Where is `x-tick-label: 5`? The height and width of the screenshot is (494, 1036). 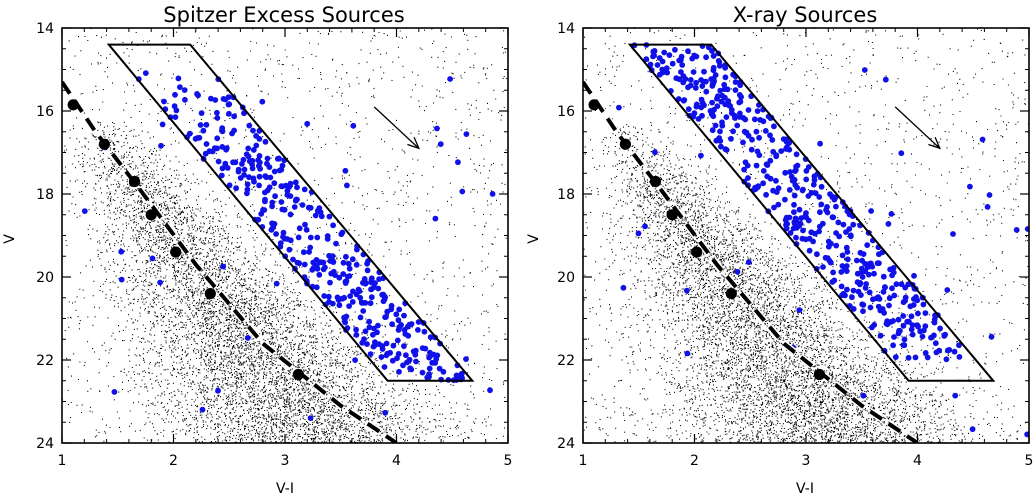
x-tick-label: 5 is located at coordinates (508, 461).